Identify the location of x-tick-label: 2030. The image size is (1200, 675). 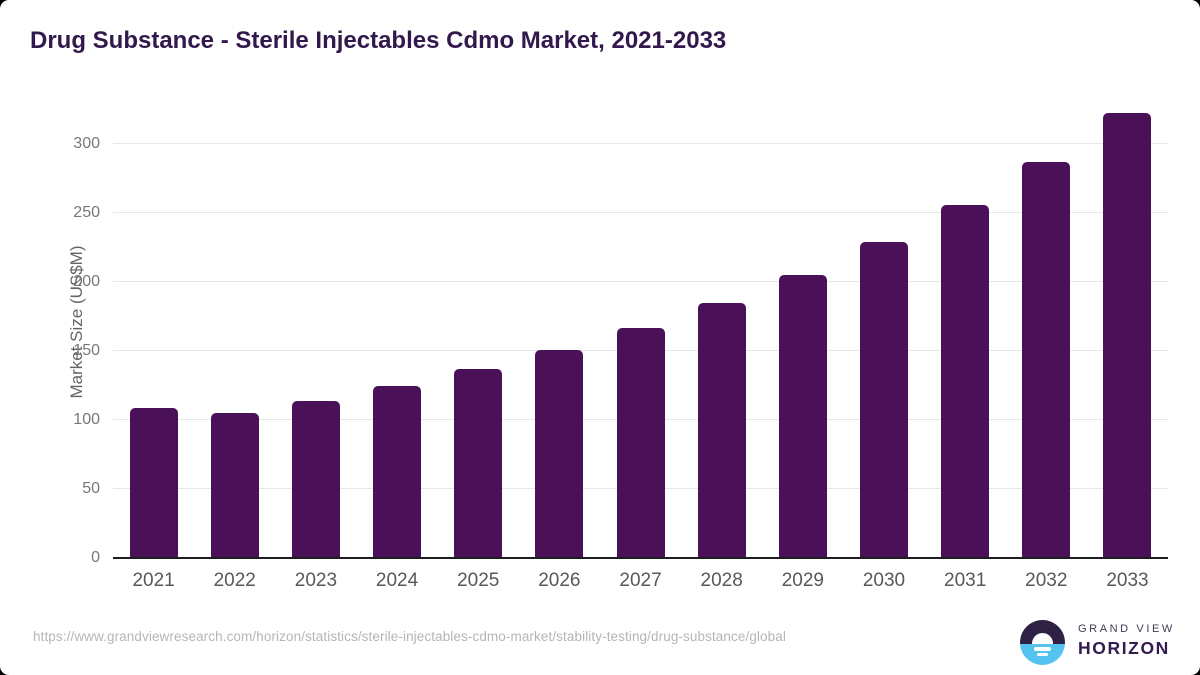
(884, 580).